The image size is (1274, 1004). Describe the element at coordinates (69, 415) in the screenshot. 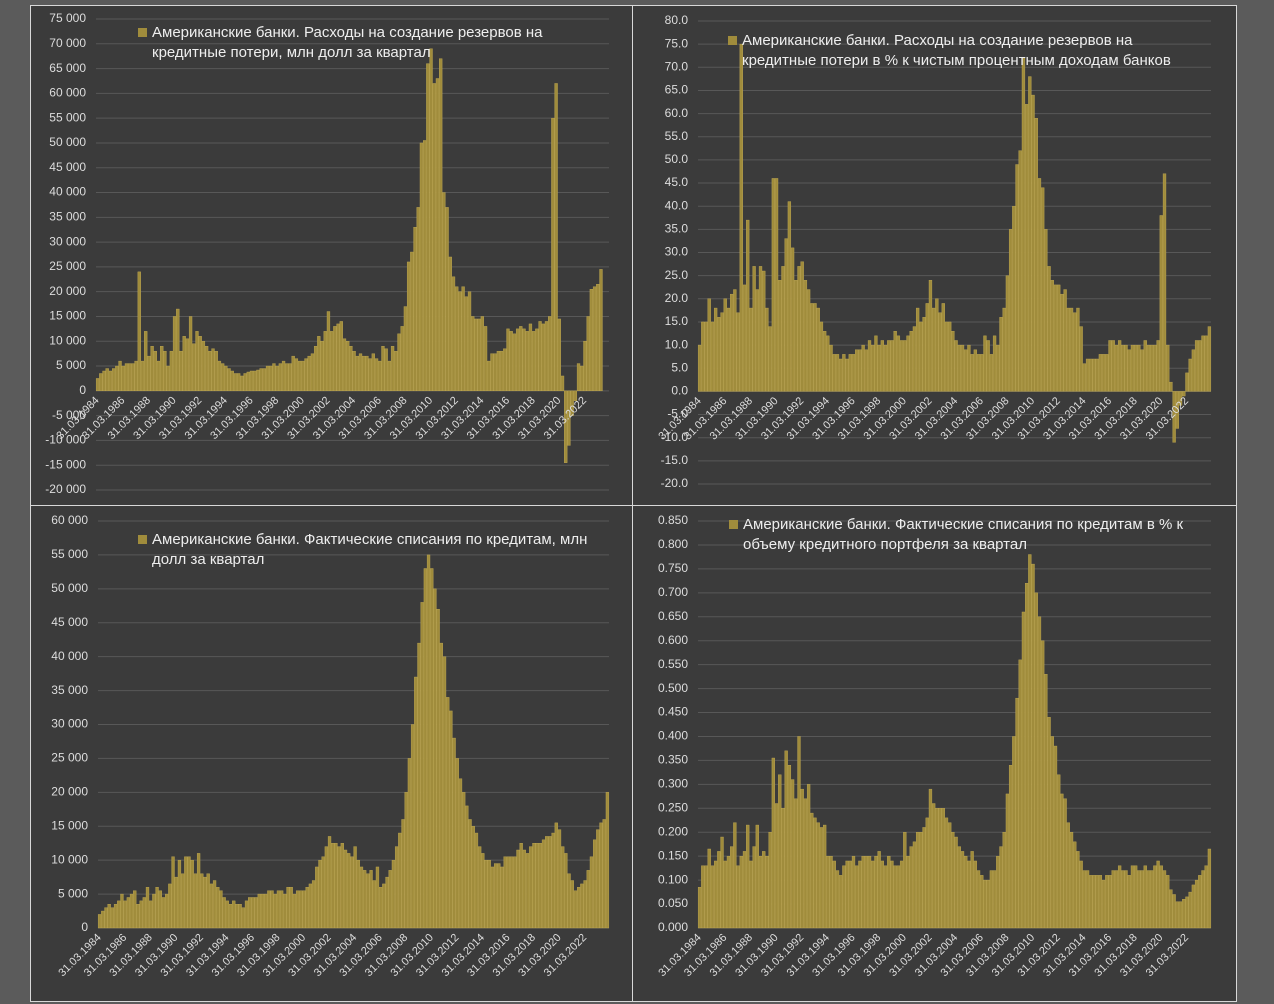

I see `y-tick-label: -5 000` at that location.